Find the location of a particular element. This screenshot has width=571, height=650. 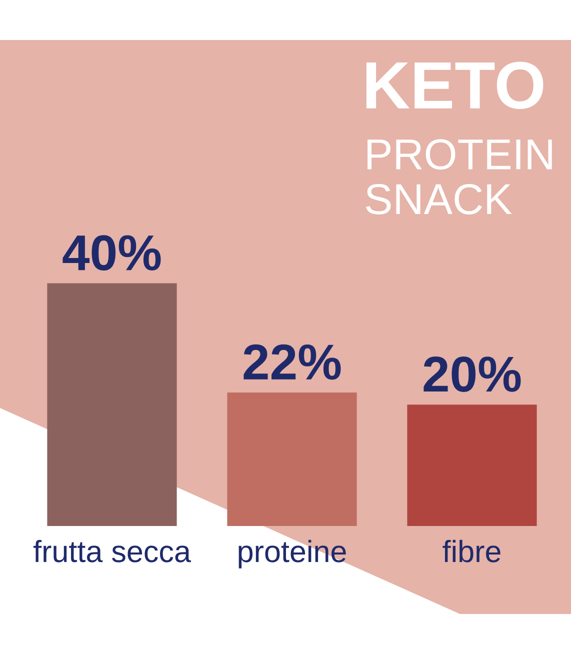

data-label: 22% is located at coordinates (292, 362).